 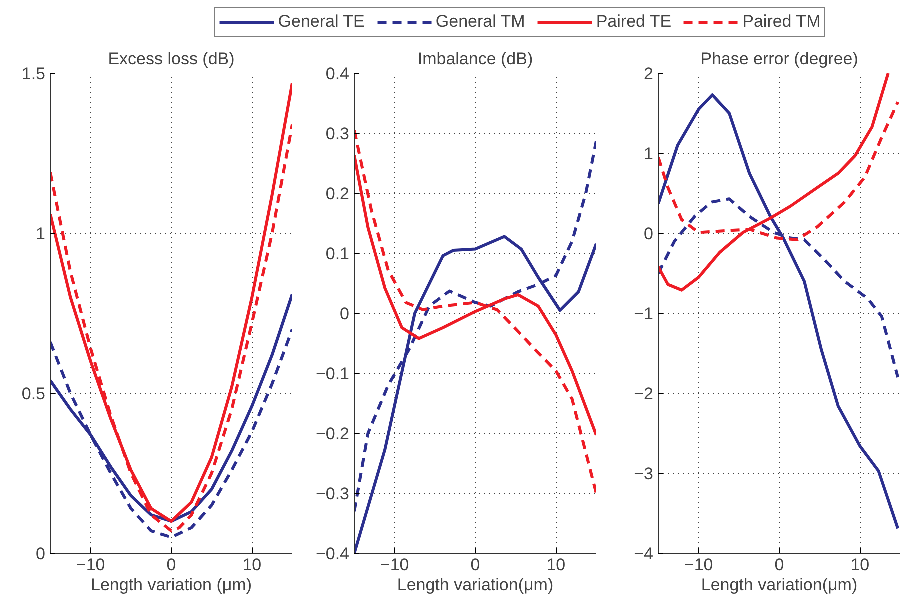 I want to click on y-tick-label: −4, so click(x=644, y=554).